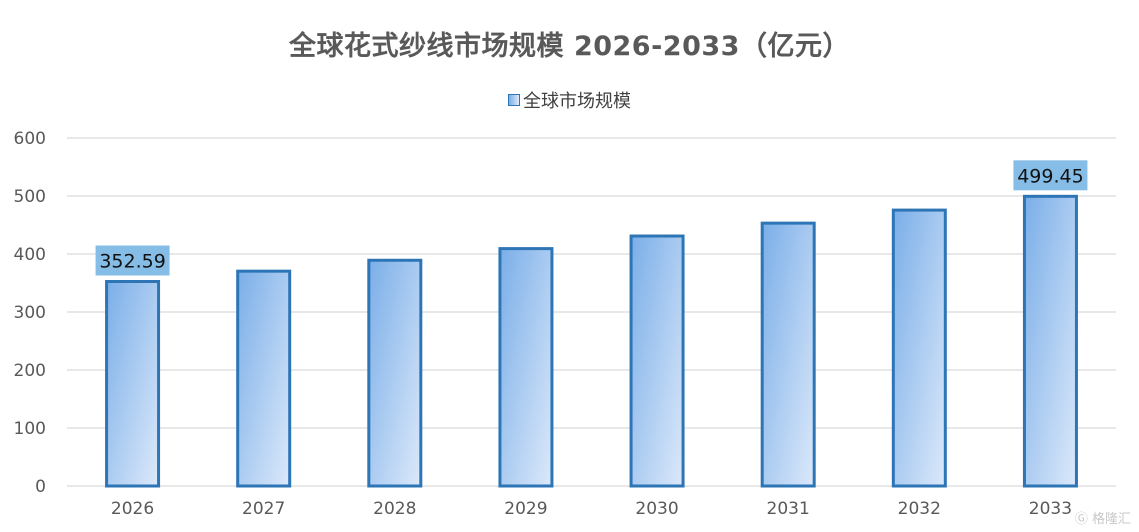  What do you see at coordinates (514, 100) in the screenshot?
I see `legend-swatch-icon` at bounding box center [514, 100].